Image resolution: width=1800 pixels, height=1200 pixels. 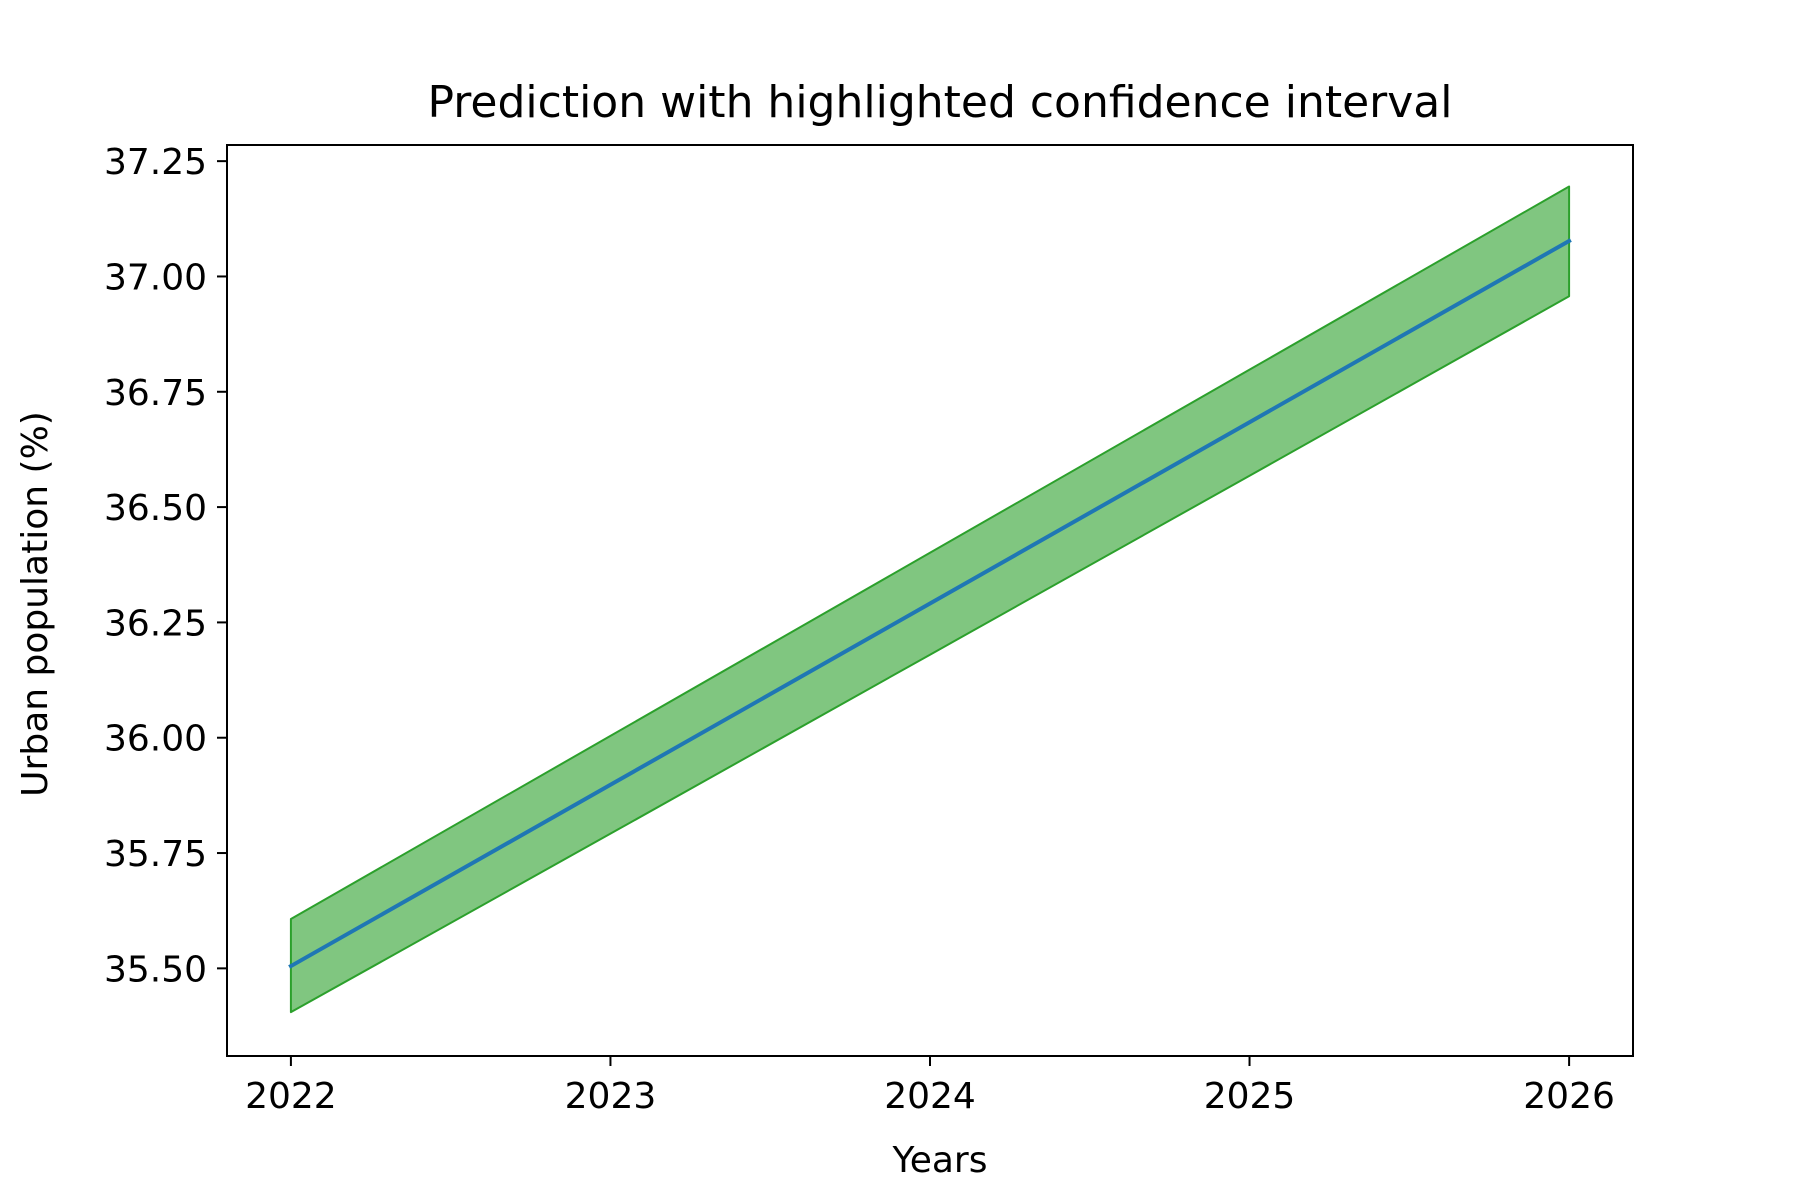 I want to click on y-axis-label: Urban population (%), so click(x=35, y=604).